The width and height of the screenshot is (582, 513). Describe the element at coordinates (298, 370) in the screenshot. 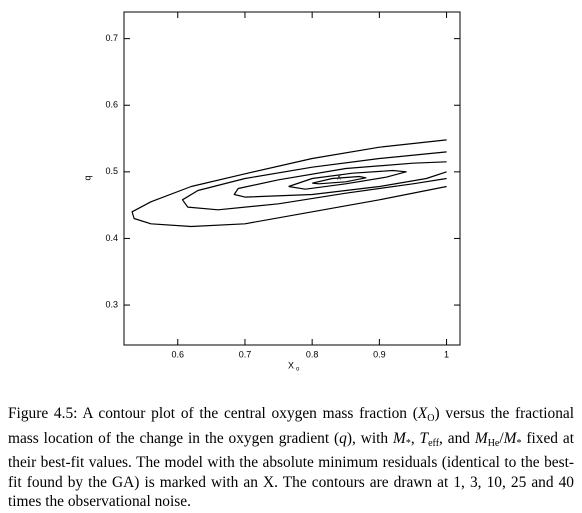

I see `x-axis-label-sub: o` at that location.